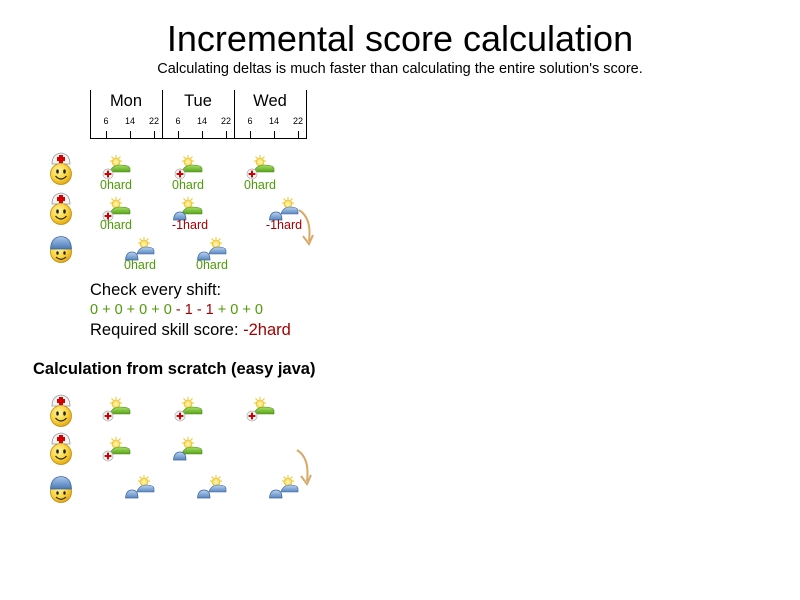  I want to click on timeline-grid, so click(198, 114).